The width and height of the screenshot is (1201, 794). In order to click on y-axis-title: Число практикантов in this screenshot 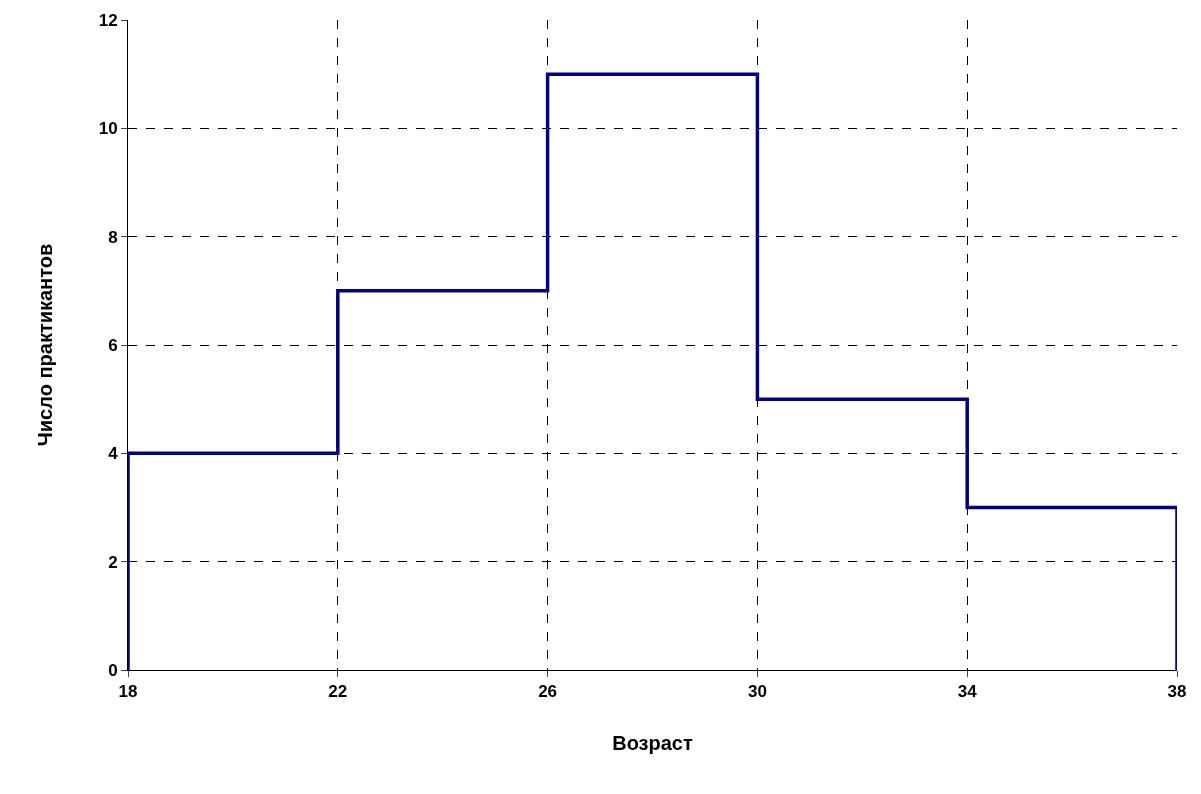, I will do `click(45, 345)`.